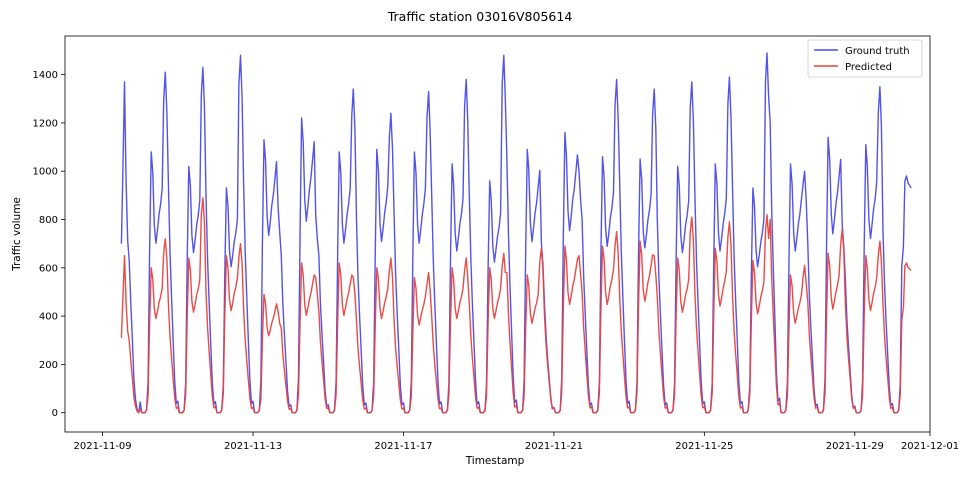 This screenshot has width=960, height=480. I want to click on x-tick-label: 2021-11-09, so click(103, 446).